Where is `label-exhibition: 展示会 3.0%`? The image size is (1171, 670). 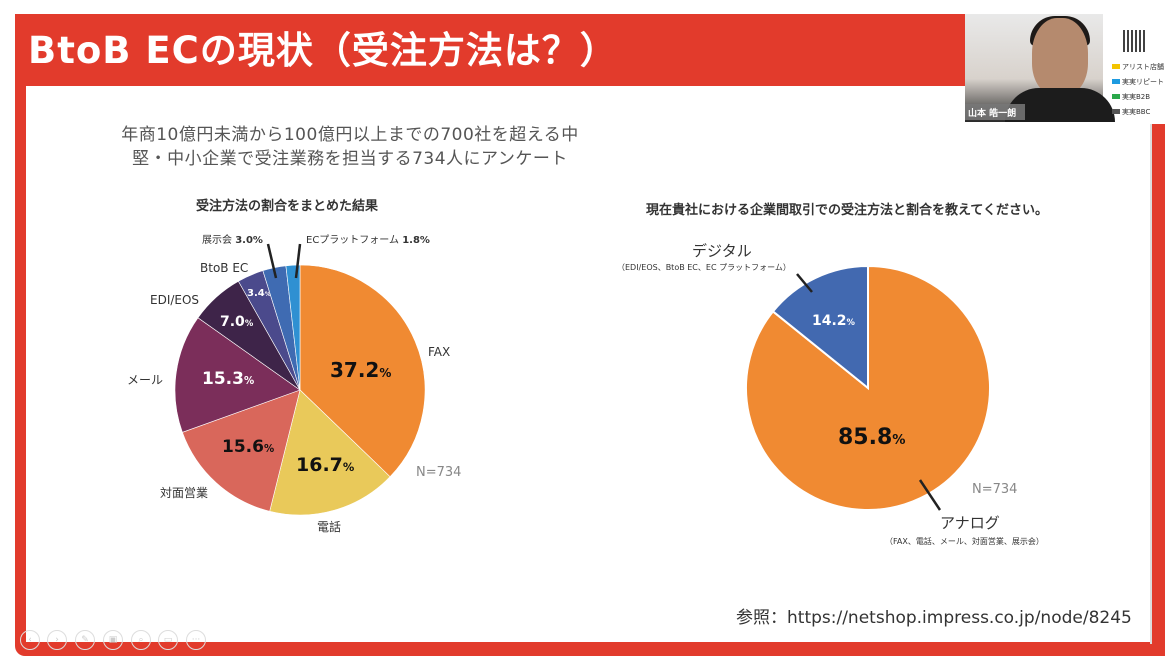
label-exhibition: 展示会 3.0% is located at coordinates (232, 240).